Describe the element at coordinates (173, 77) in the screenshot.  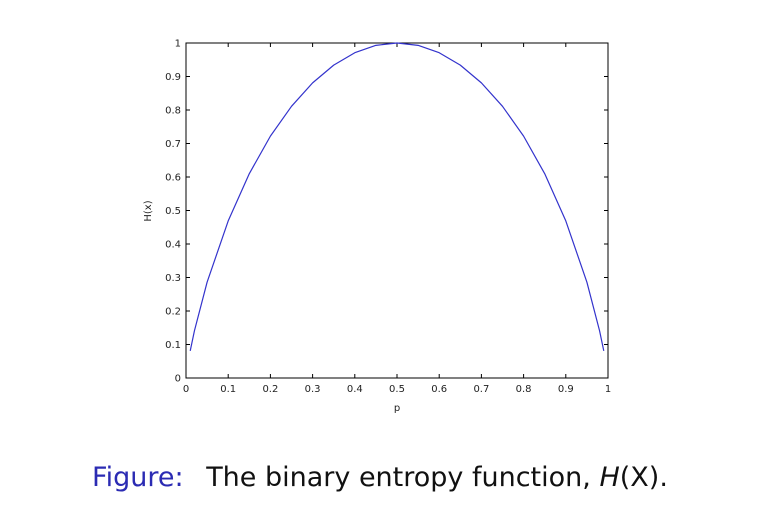
I see `y-tick-label: 0.9` at that location.